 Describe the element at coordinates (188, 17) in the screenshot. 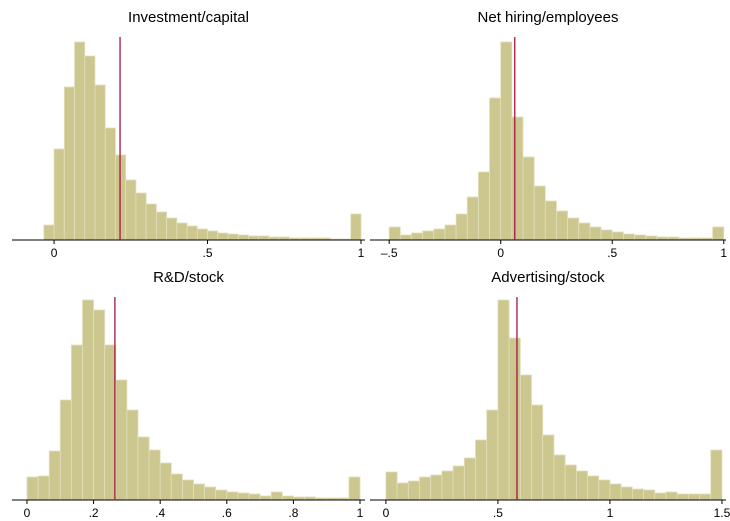

I see `panel-title: Investment/capital` at that location.